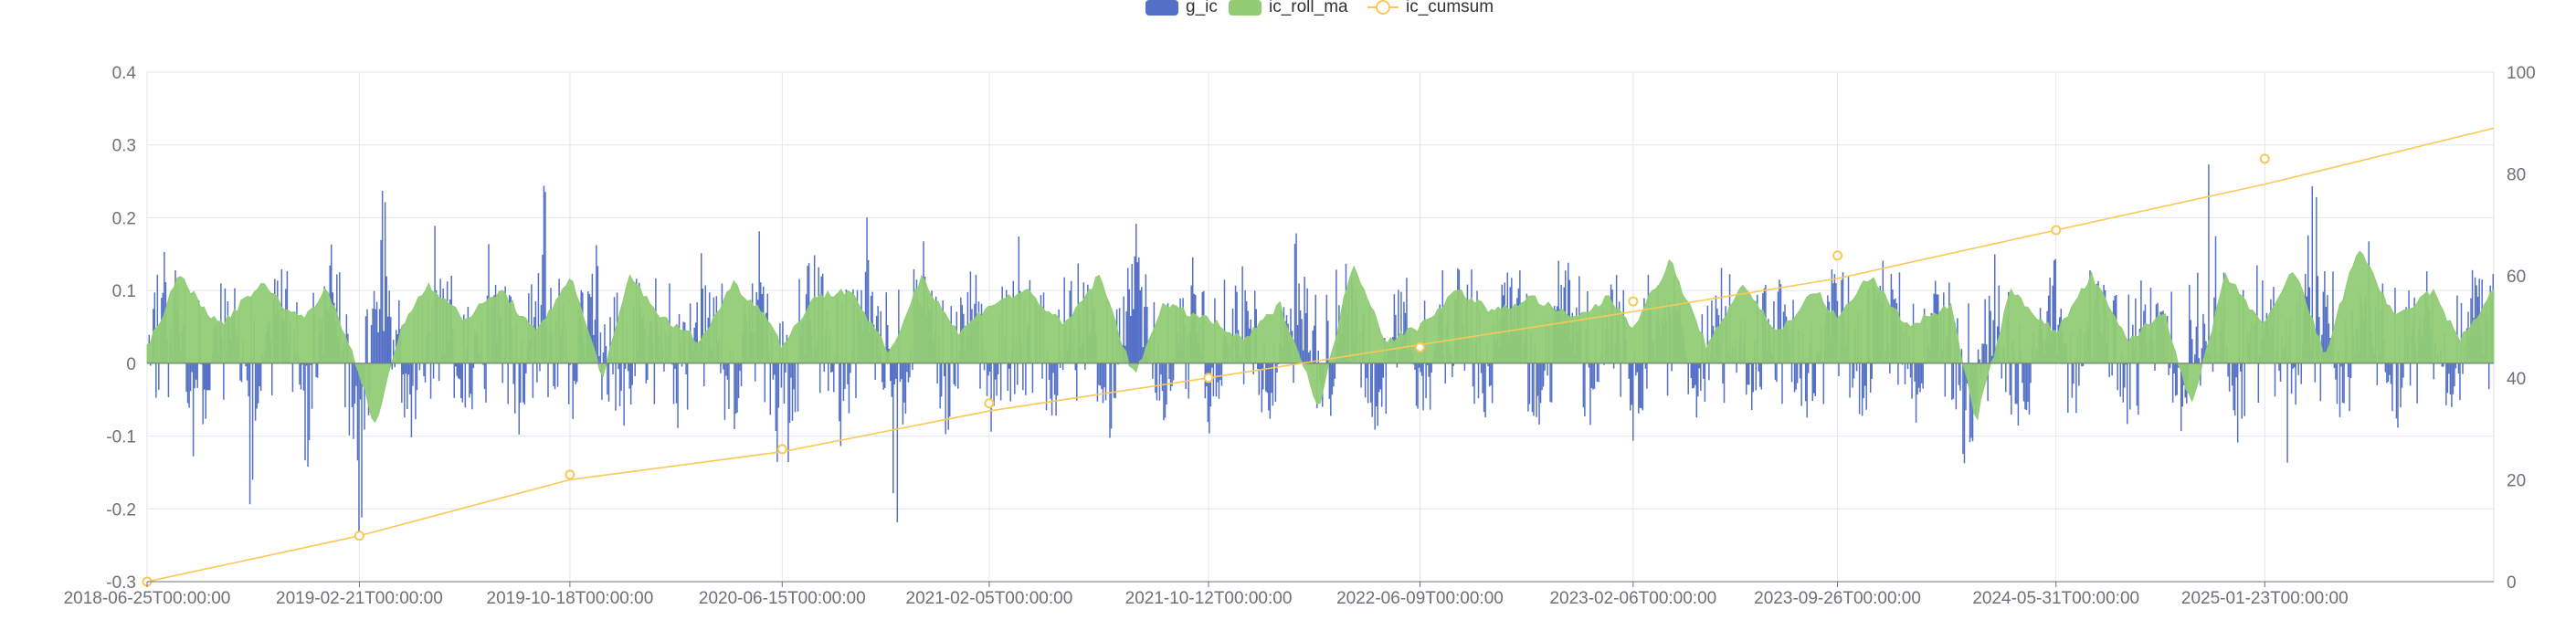 The image size is (2576, 641). Describe the element at coordinates (1161, 8) in the screenshot. I see `legend-swatch-g-ic` at that location.